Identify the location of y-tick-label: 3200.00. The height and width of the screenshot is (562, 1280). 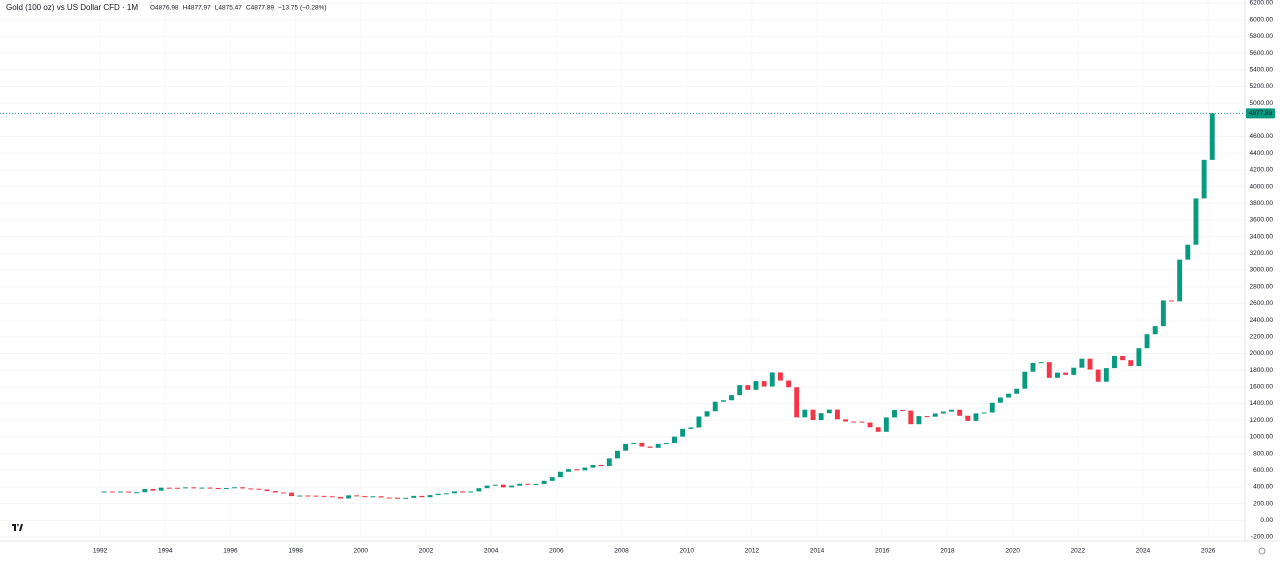
(1262, 253).